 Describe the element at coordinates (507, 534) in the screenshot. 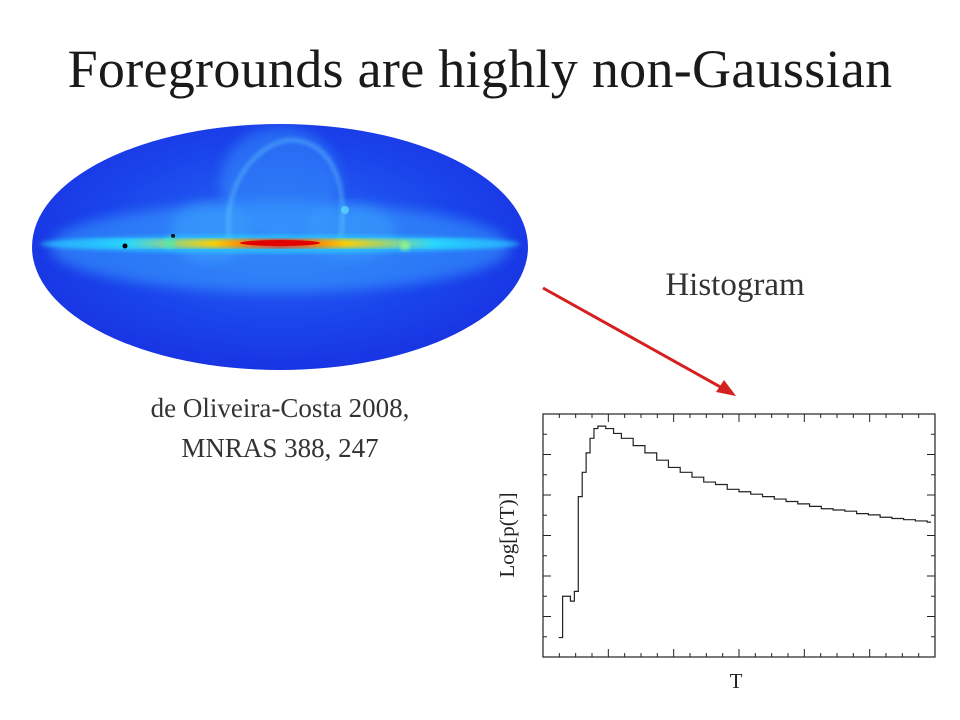

I see `y-axis-label: Log[p(T)]` at that location.